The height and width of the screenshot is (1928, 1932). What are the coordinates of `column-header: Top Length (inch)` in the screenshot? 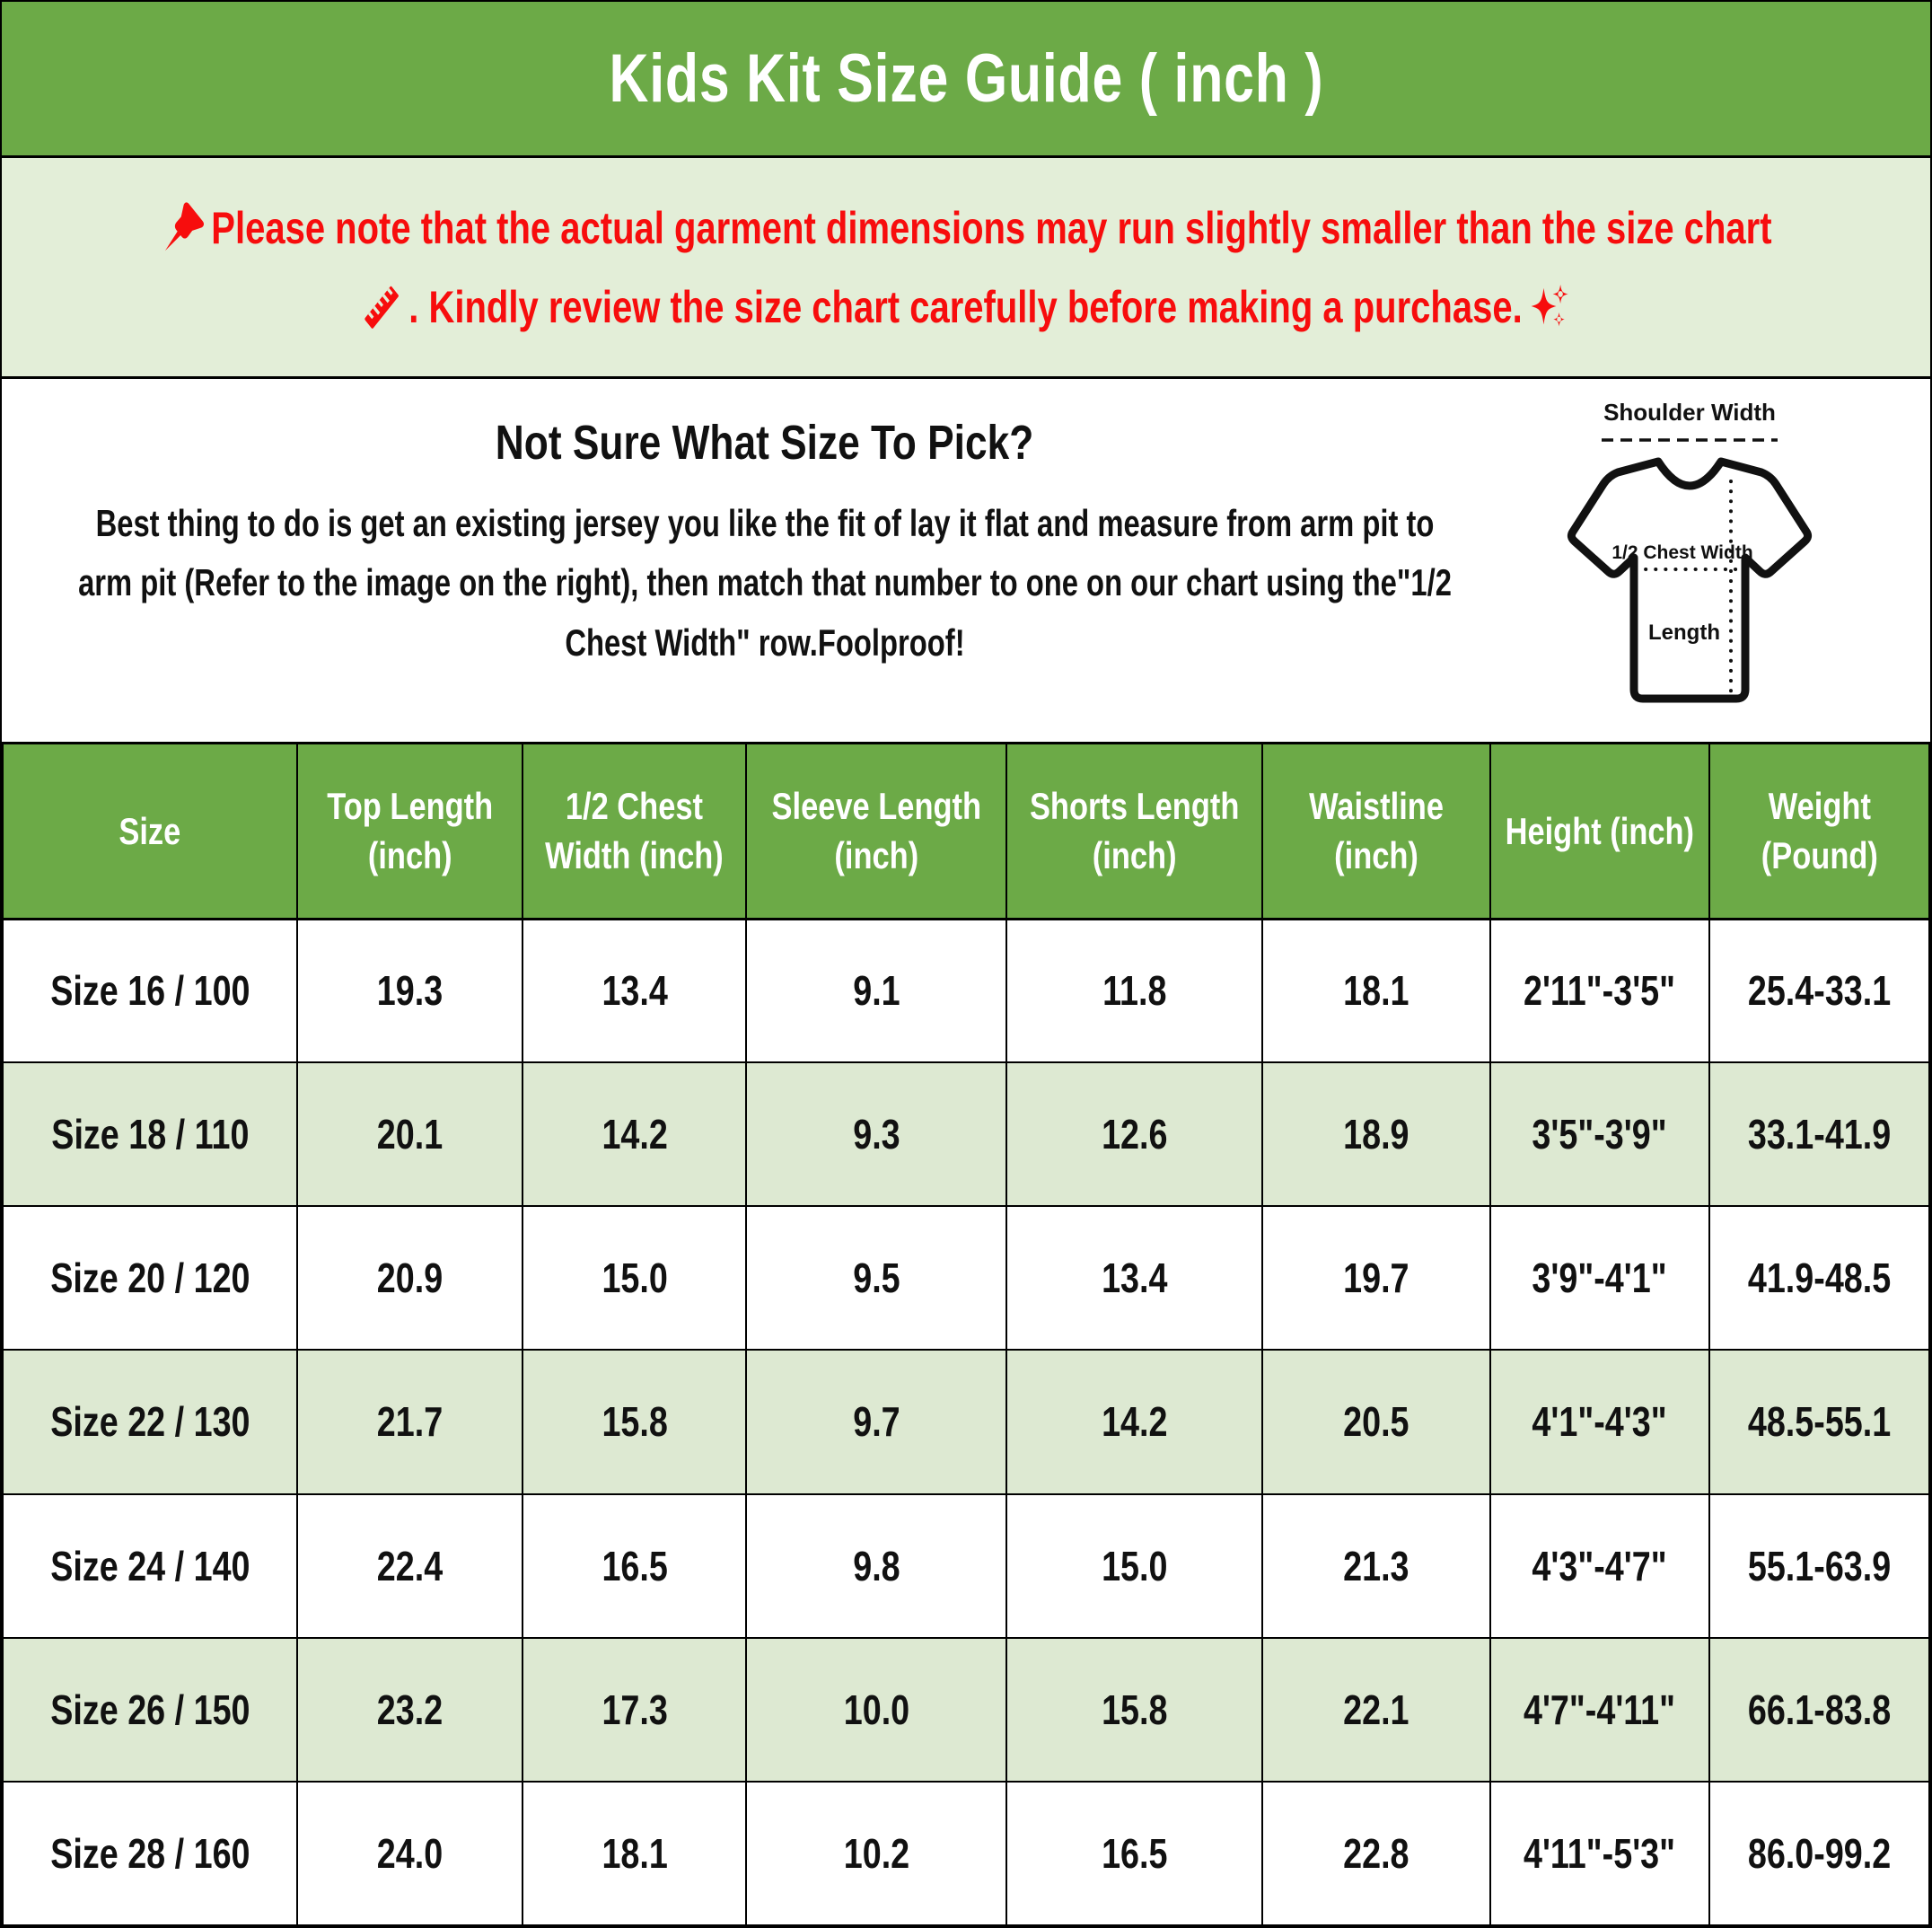 It's located at (410, 832).